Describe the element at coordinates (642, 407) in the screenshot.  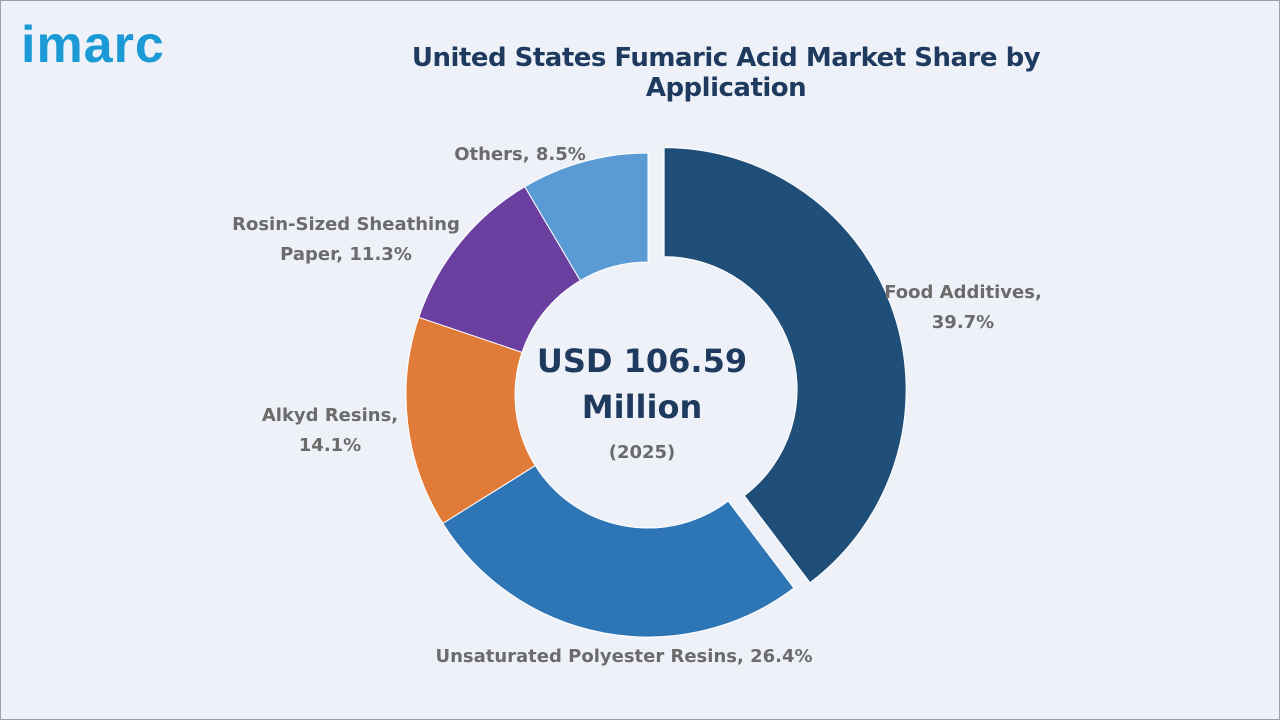
I see `center-value-line-2: Million` at that location.